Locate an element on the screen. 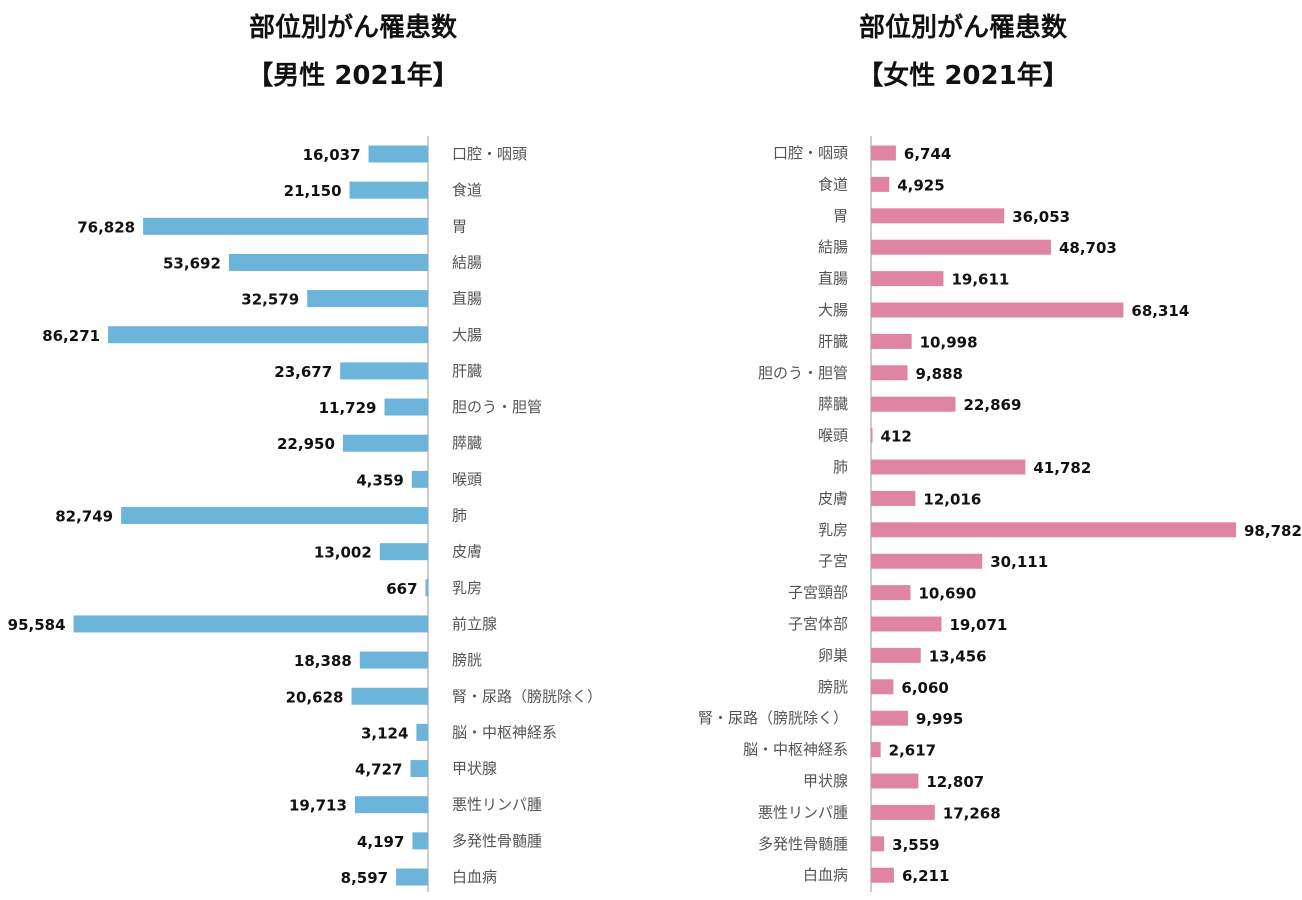 This screenshot has width=1302, height=900. female-category-label: 喉頭 is located at coordinates (833, 436).